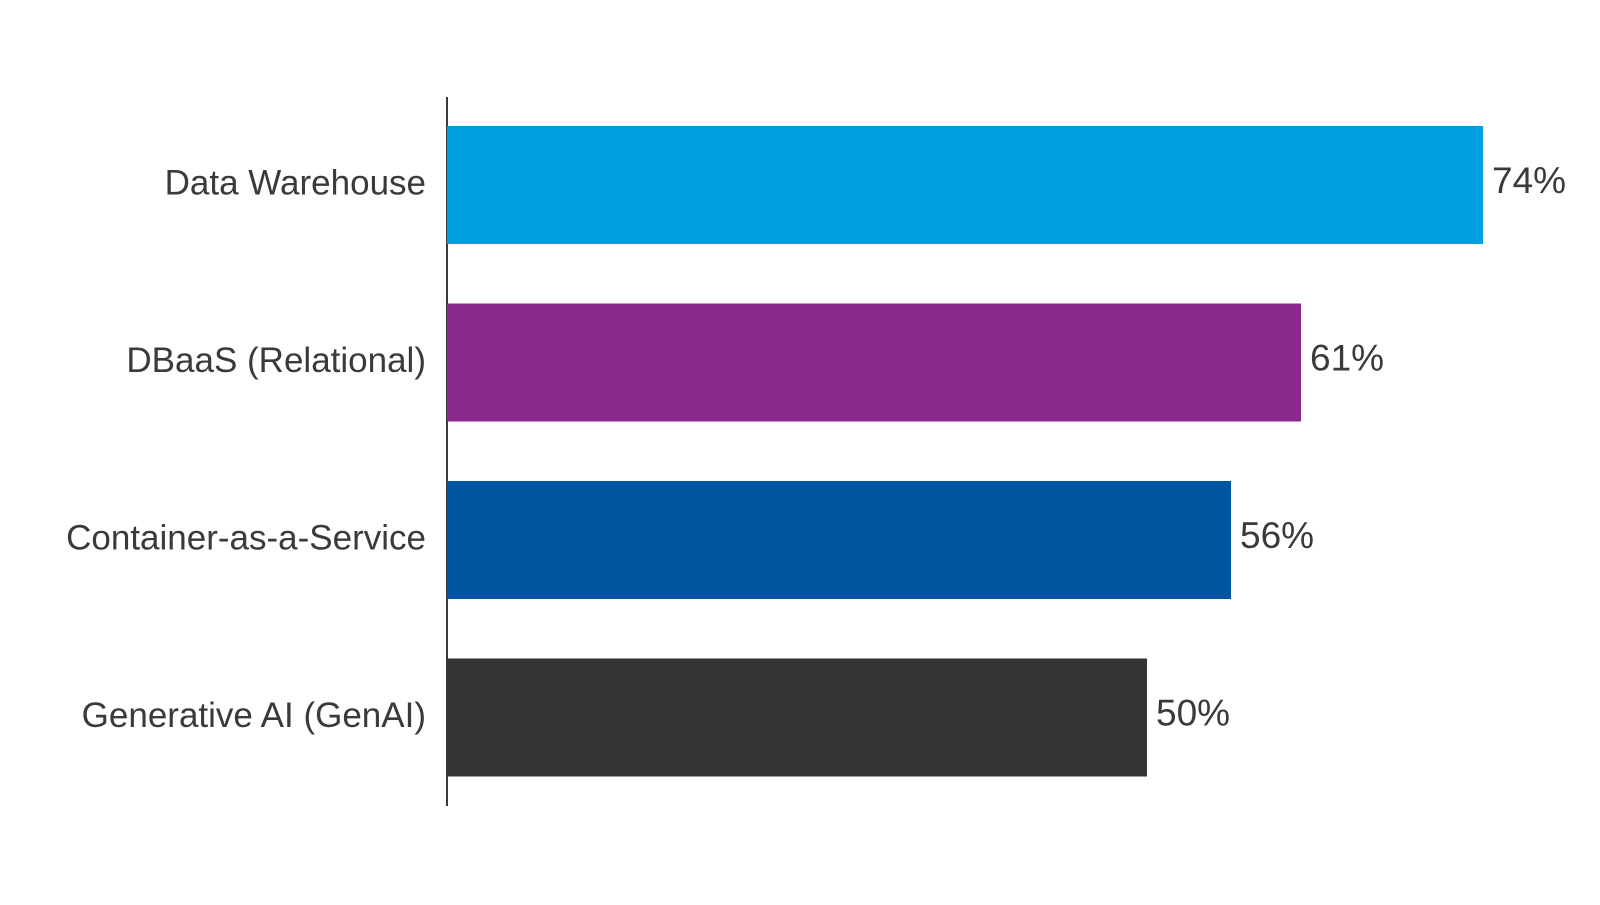 The height and width of the screenshot is (905, 1600). Describe the element at coordinates (246, 537) in the screenshot. I see `category-label: Container-as-a-Service` at that location.